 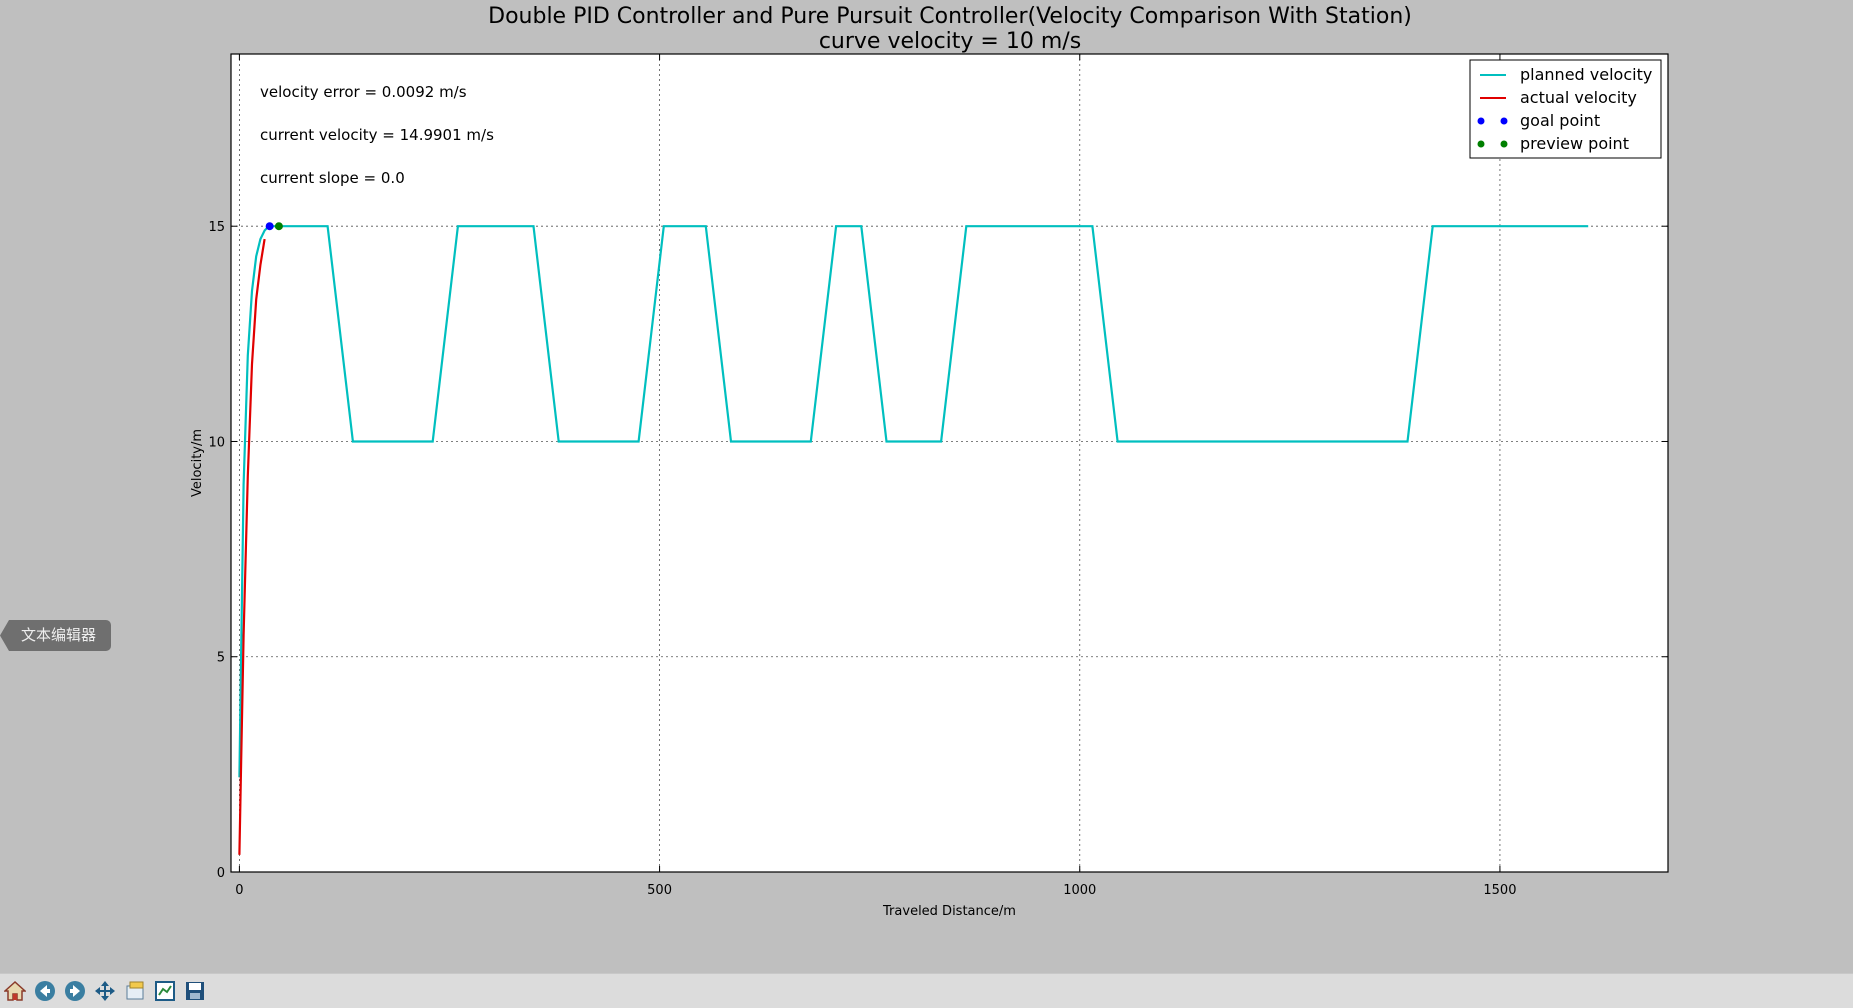 What do you see at coordinates (105, 991) in the screenshot?
I see `pan-icon` at bounding box center [105, 991].